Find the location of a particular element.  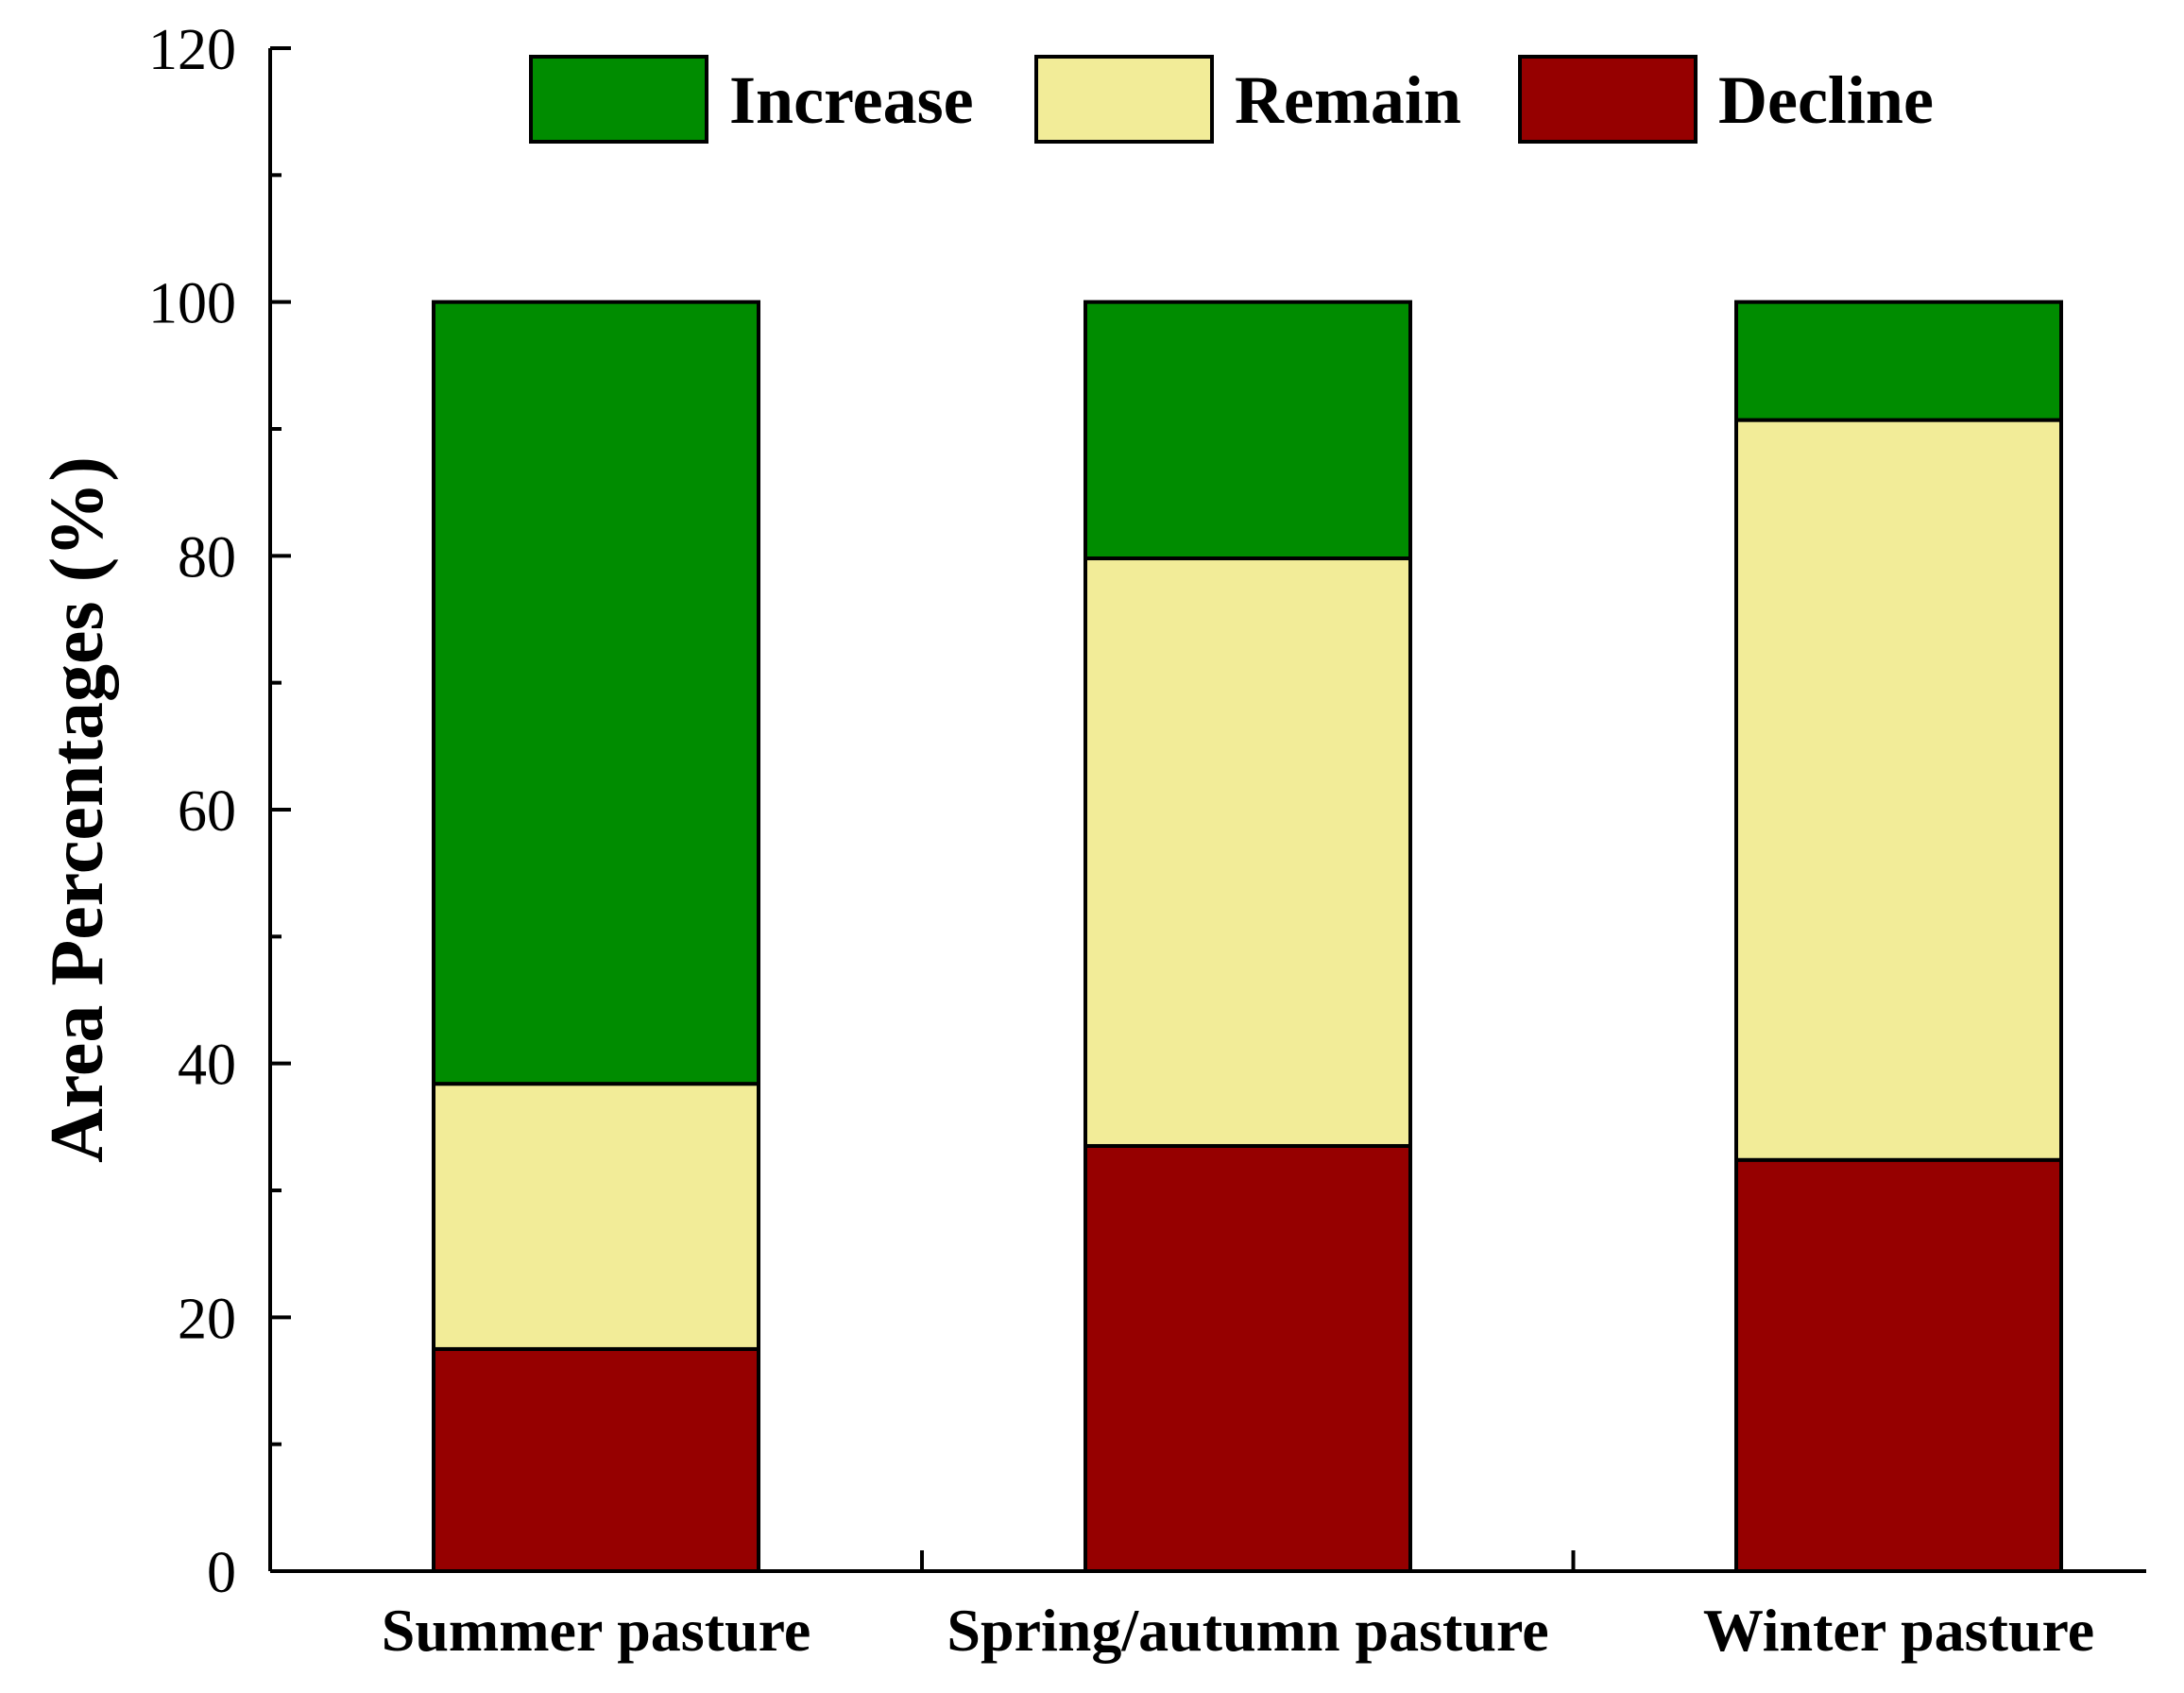

y-tick-label: 100 is located at coordinates (192, 304).